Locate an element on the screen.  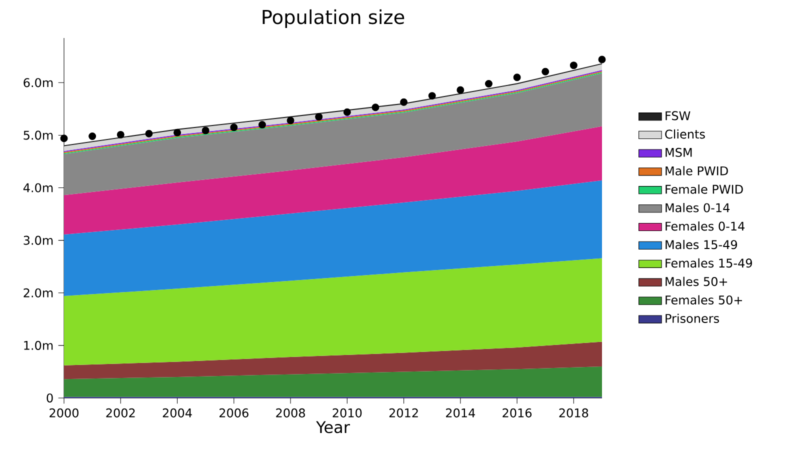
legend-label: Clients is located at coordinates (685, 134).